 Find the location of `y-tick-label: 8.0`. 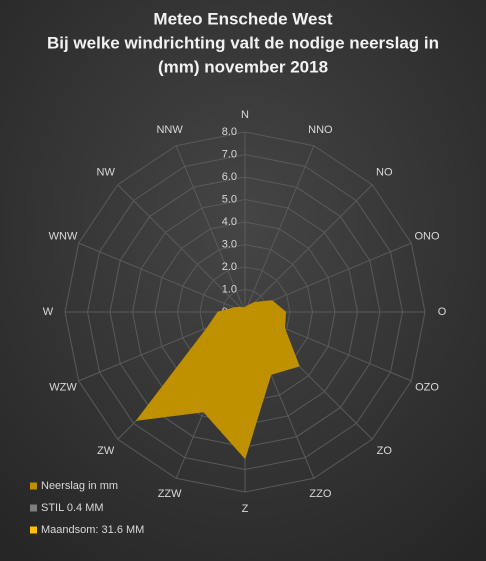

y-tick-label: 8.0 is located at coordinates (229, 132).